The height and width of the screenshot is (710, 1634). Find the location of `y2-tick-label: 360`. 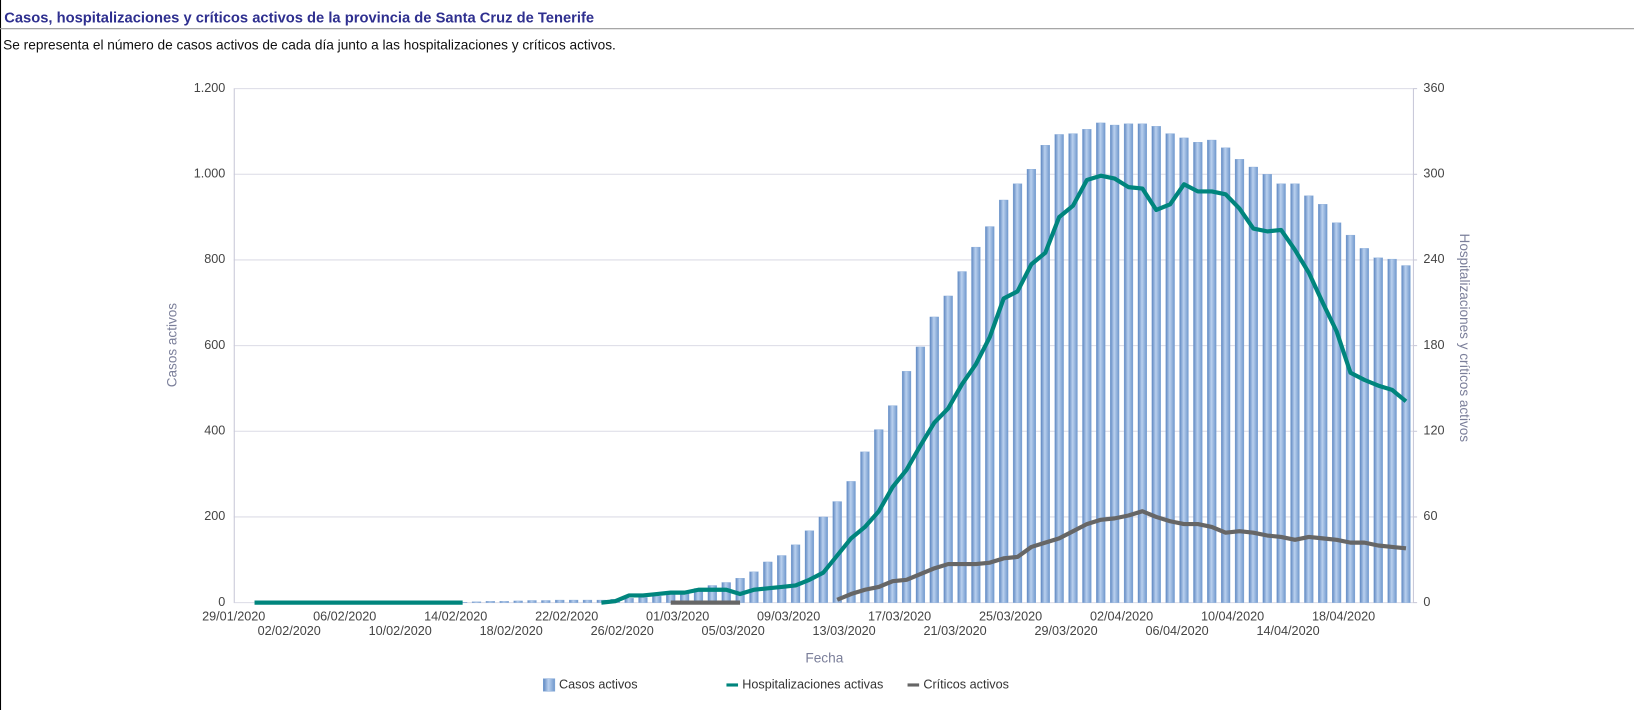

y2-tick-label: 360 is located at coordinates (1433, 88).